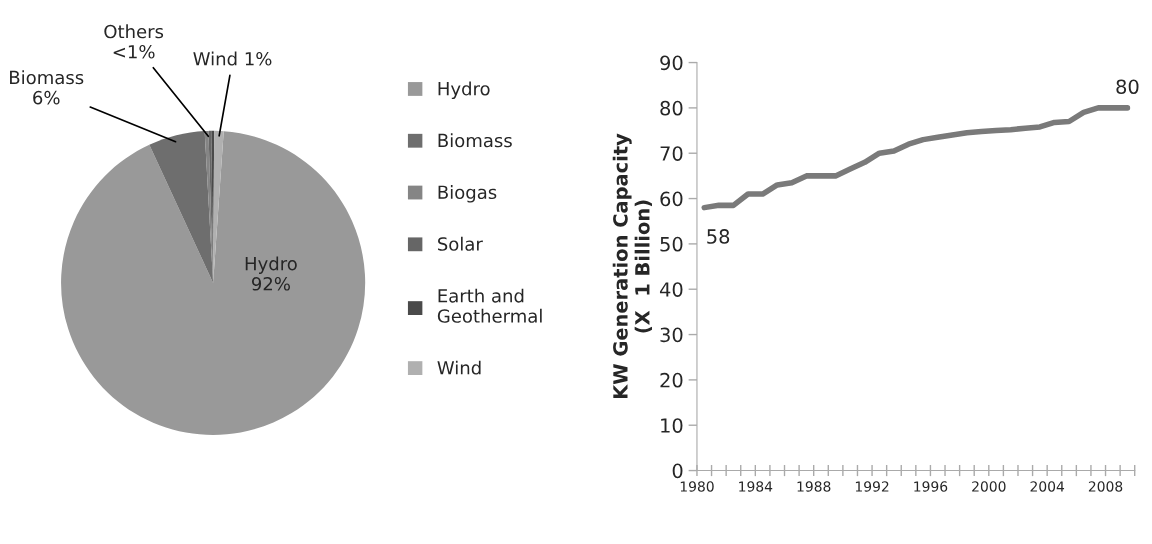 Image resolution: width=1152 pixels, height=544 pixels. I want to click on legend-label: Hydro, so click(464, 90).